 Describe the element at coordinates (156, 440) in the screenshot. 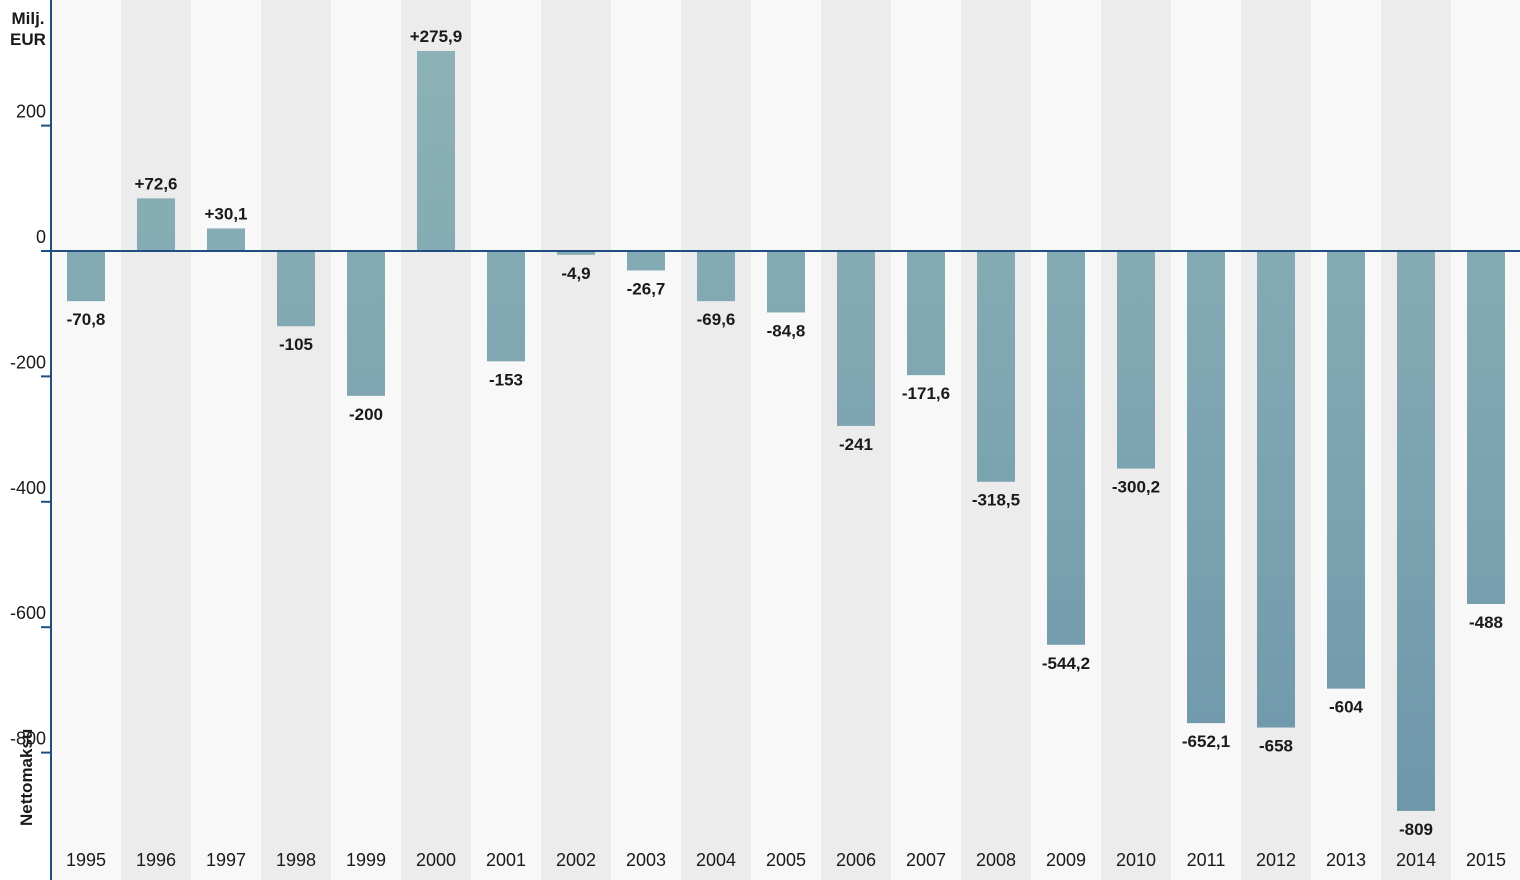

I see `column-band-1996` at that location.